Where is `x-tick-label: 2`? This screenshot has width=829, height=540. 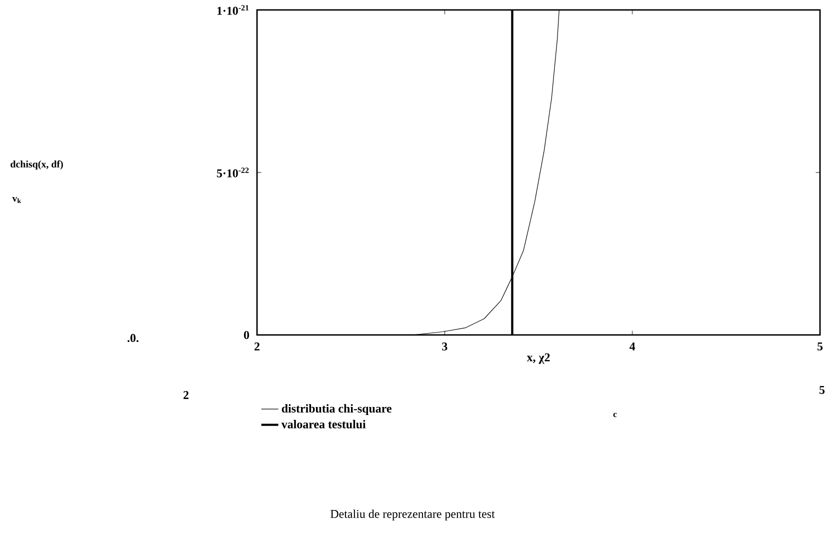
x-tick-label: 2 is located at coordinates (257, 346).